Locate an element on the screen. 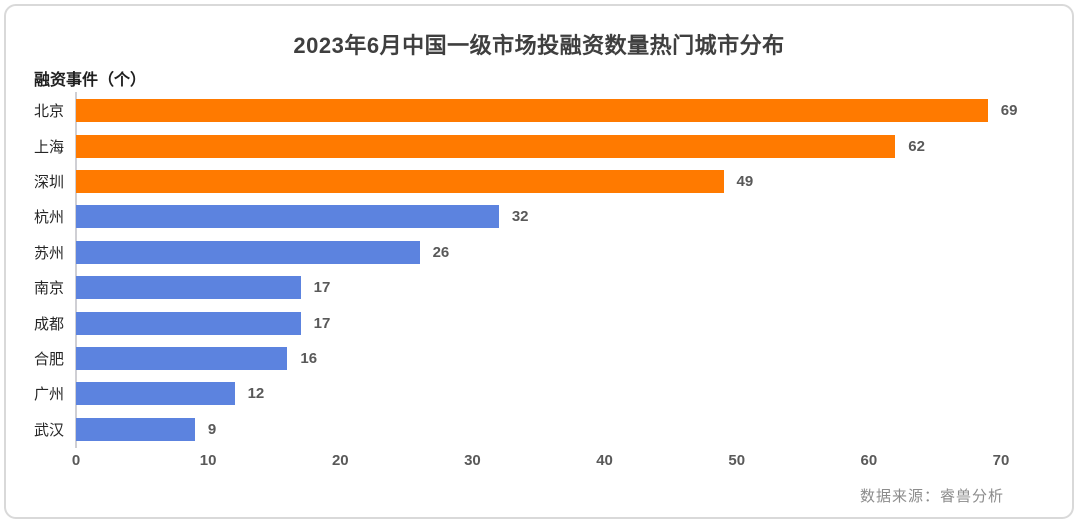 This screenshot has height=525, width=1080. category-label: 合肥 is located at coordinates (49, 359).